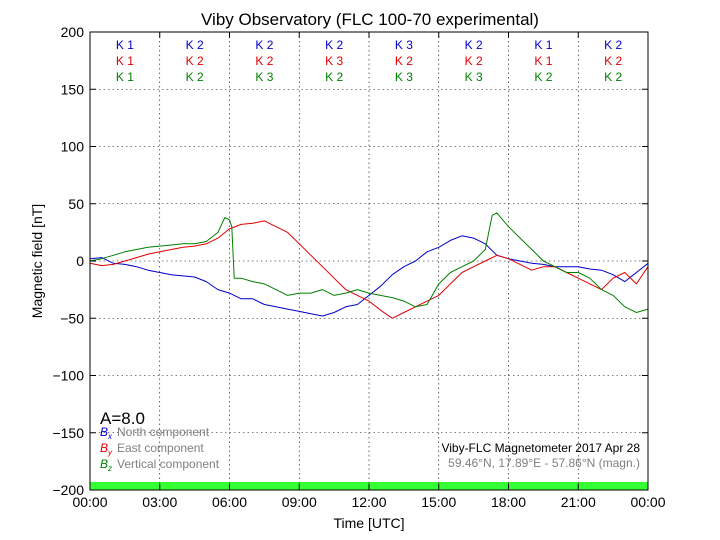 The width and height of the screenshot is (720, 540). I want to click on legend-subscript: y, so click(110, 452).